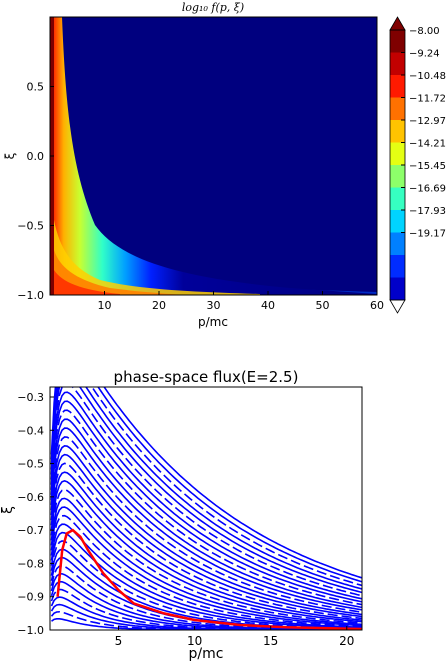 This screenshot has width=448, height=663. Describe the element at coordinates (35, 191) in the screenshot. I see `heatmap-y-ticks: −1.0 −0.5 0.0 0.5` at that location.